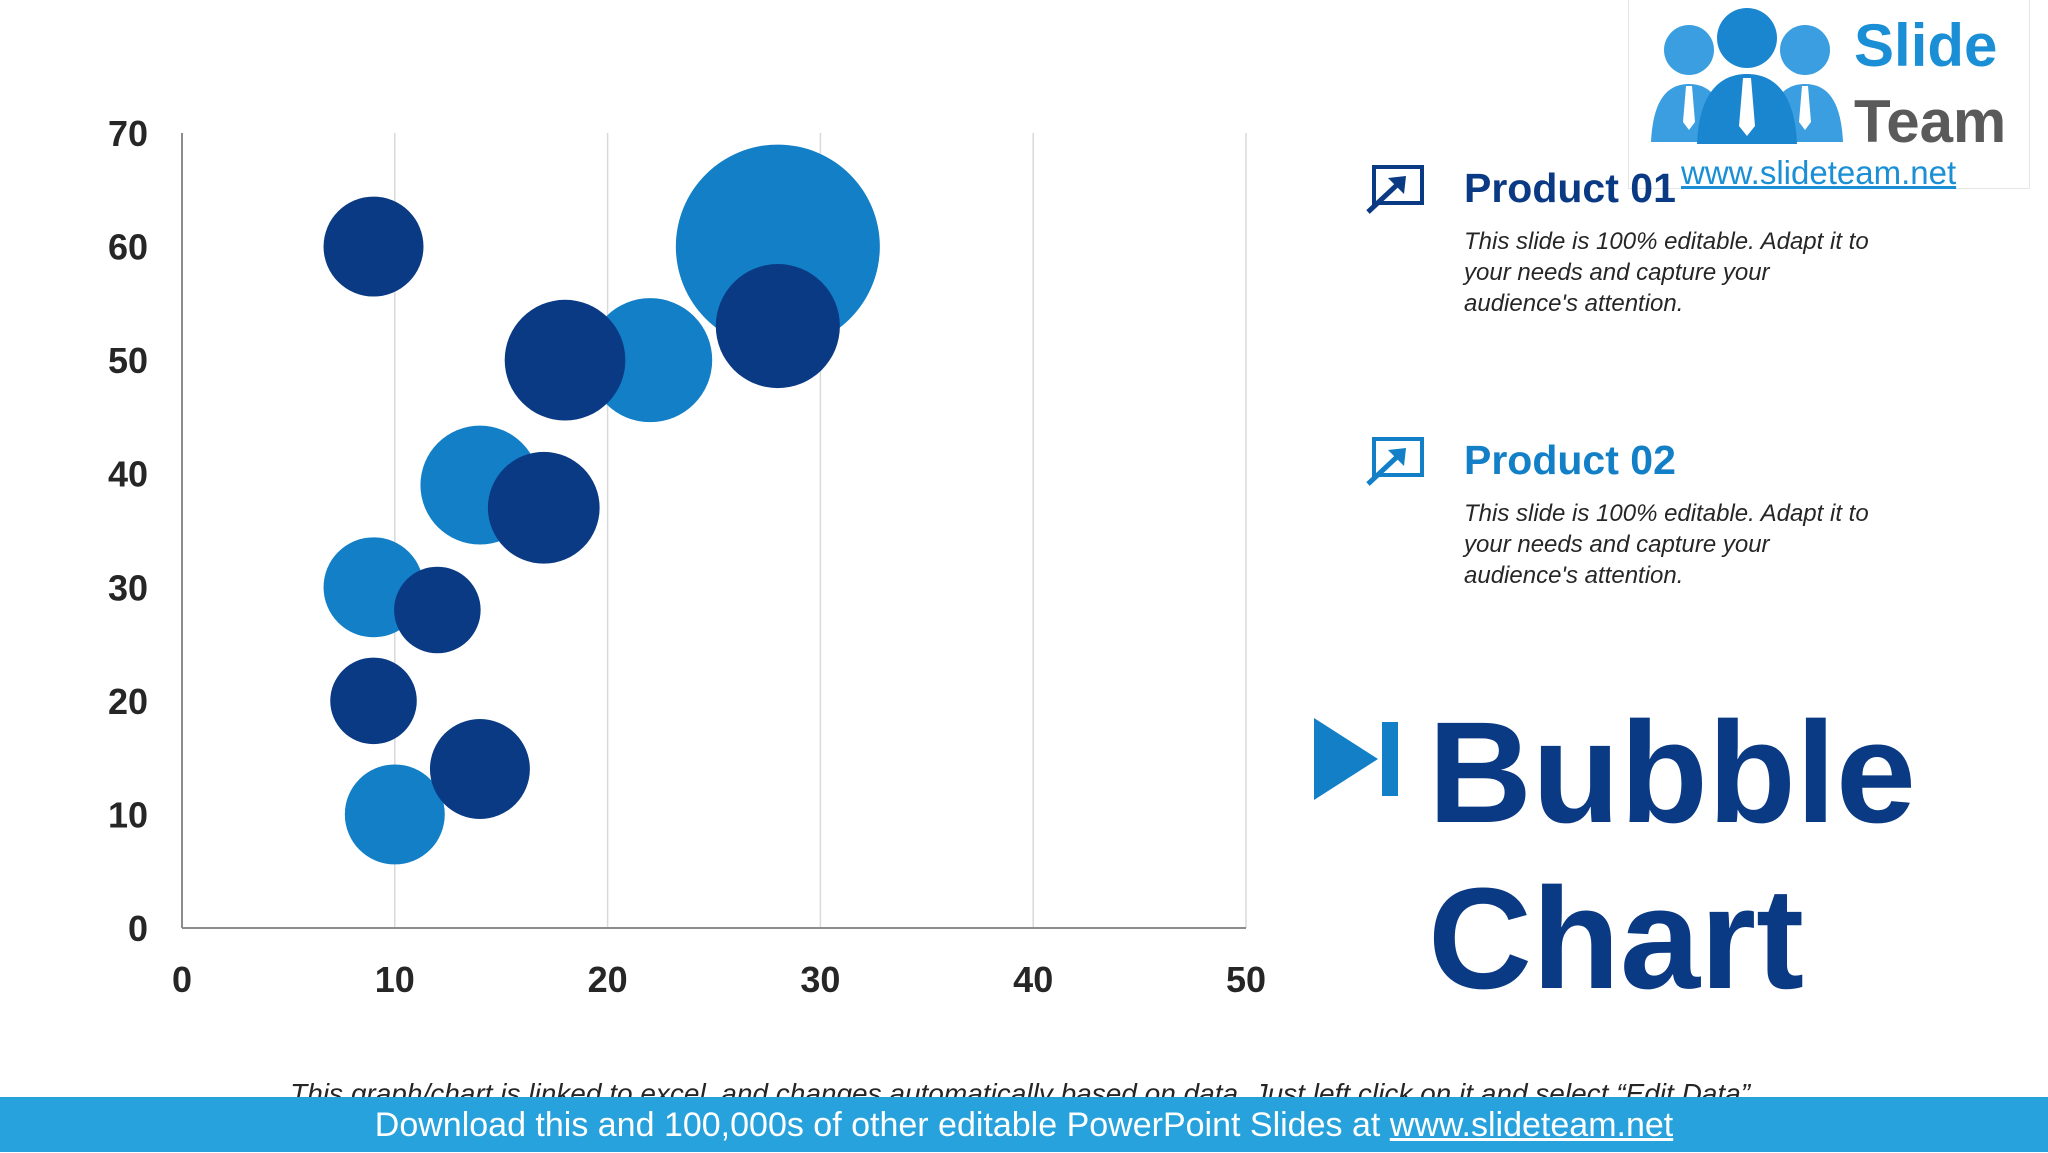 The width and height of the screenshot is (2048, 1153). I want to click on people-logo-icon, so click(1747, 76).